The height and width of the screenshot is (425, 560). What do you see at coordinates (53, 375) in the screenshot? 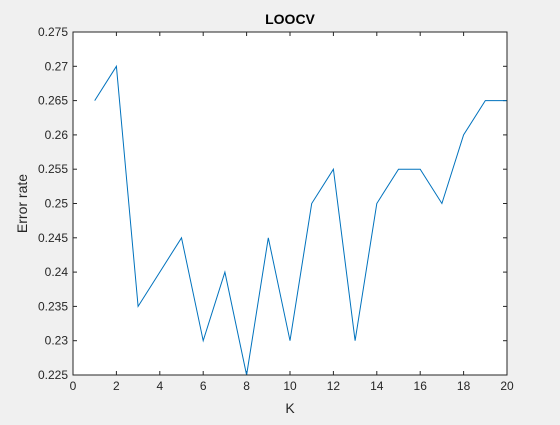
I see `y-tick-label: 0.225` at bounding box center [53, 375].